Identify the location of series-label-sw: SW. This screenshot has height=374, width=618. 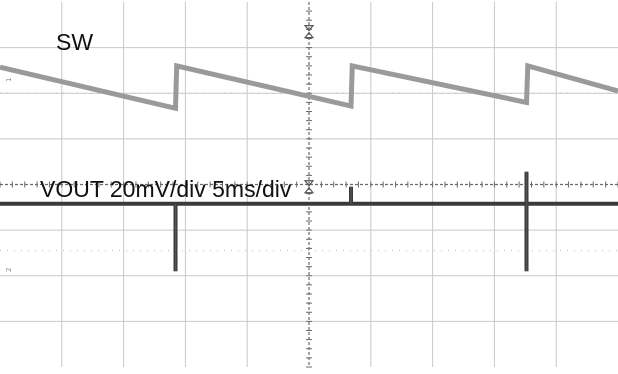
(75, 42).